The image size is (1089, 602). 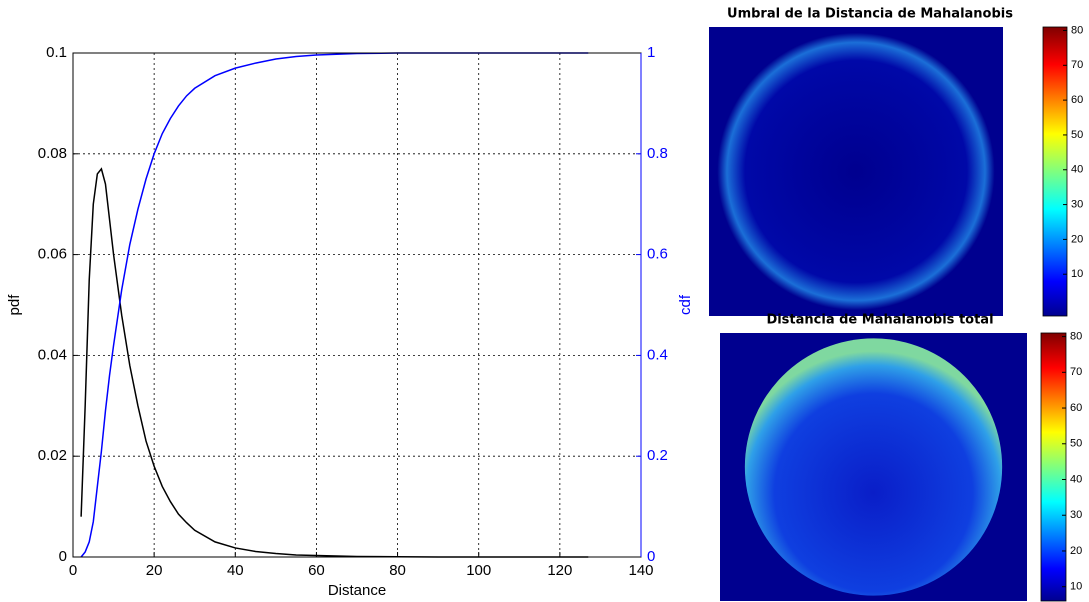 What do you see at coordinates (651, 556) in the screenshot?
I see `y2-tick-label: 0` at bounding box center [651, 556].